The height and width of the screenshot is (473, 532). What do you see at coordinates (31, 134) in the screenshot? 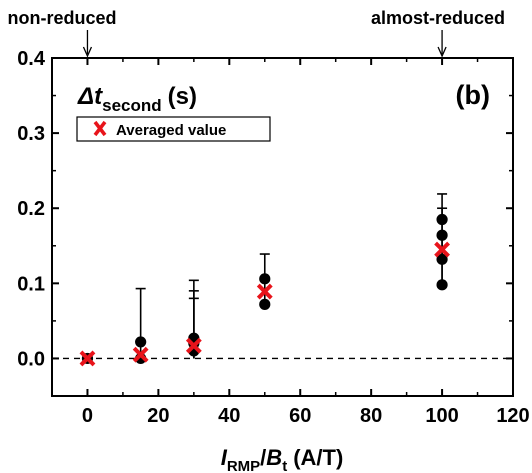
I see `y-tick-label: 0.3` at bounding box center [31, 134].